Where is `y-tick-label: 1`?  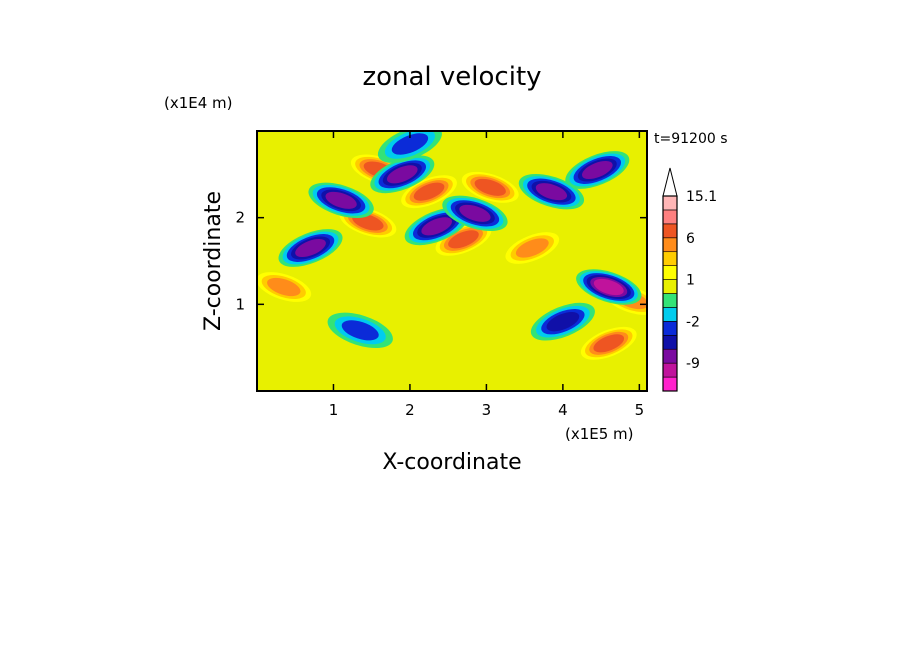 y-tick-label: 1 is located at coordinates (240, 304).